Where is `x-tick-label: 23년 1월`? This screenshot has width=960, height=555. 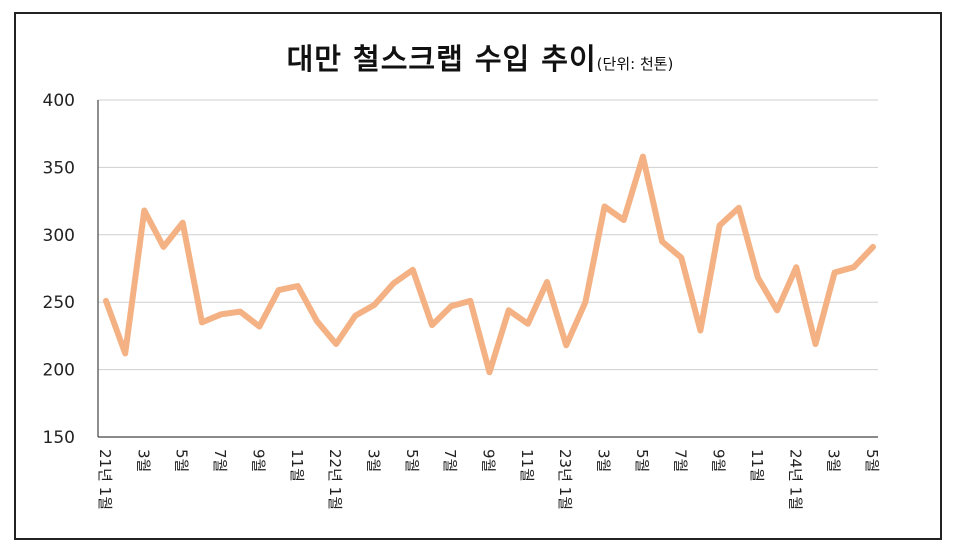 x-tick-label: 23년 1월 is located at coordinates (565, 479).